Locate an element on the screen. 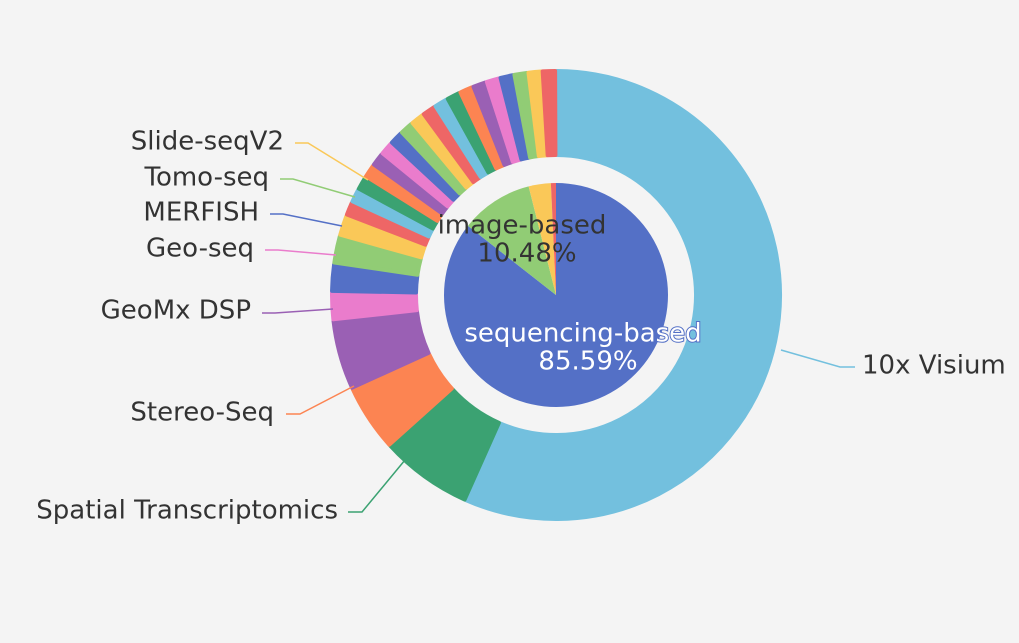 This screenshot has height=643, width=1019. label-merfish: MERFISH is located at coordinates (201, 213).